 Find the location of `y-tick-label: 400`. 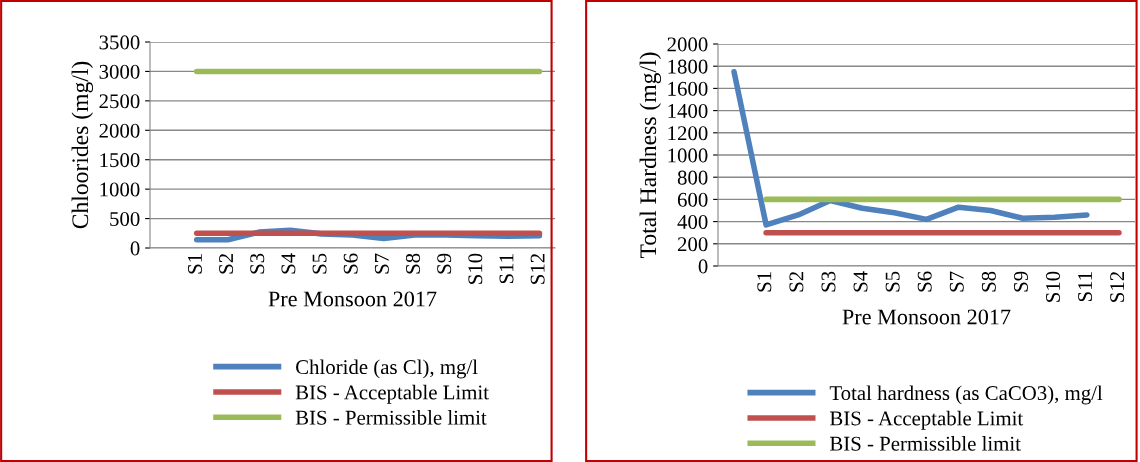

y-tick-label: 400 is located at coordinates (692, 222).